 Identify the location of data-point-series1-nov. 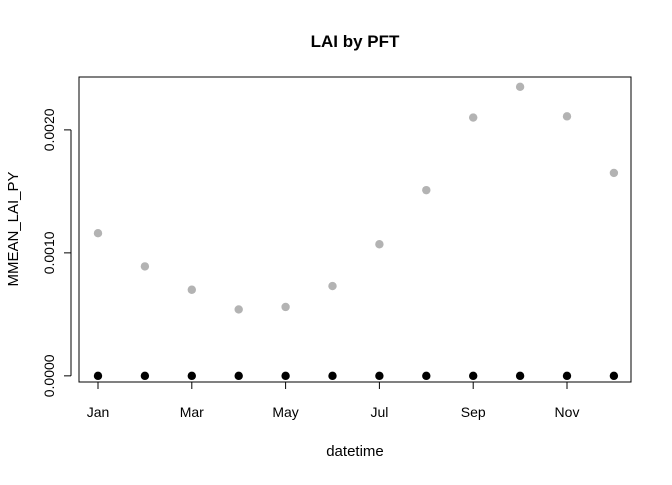
(567, 116).